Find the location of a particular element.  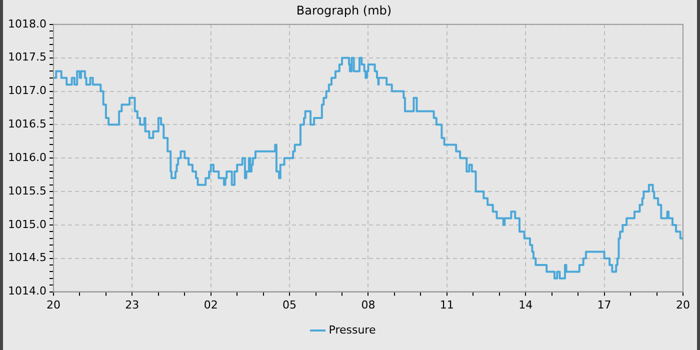

y-tick-label: 1015.5 is located at coordinates (27, 191).